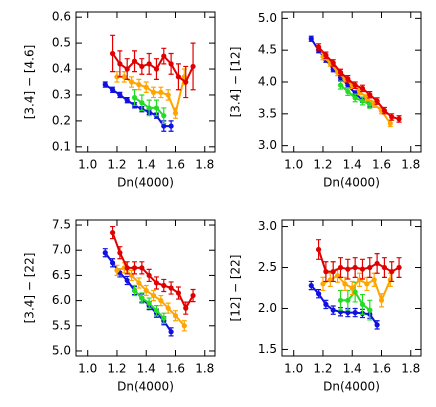 Image resolution: width=436 pixels, height=407 pixels. I want to click on y-tick-label: 6.0, so click(61, 300).